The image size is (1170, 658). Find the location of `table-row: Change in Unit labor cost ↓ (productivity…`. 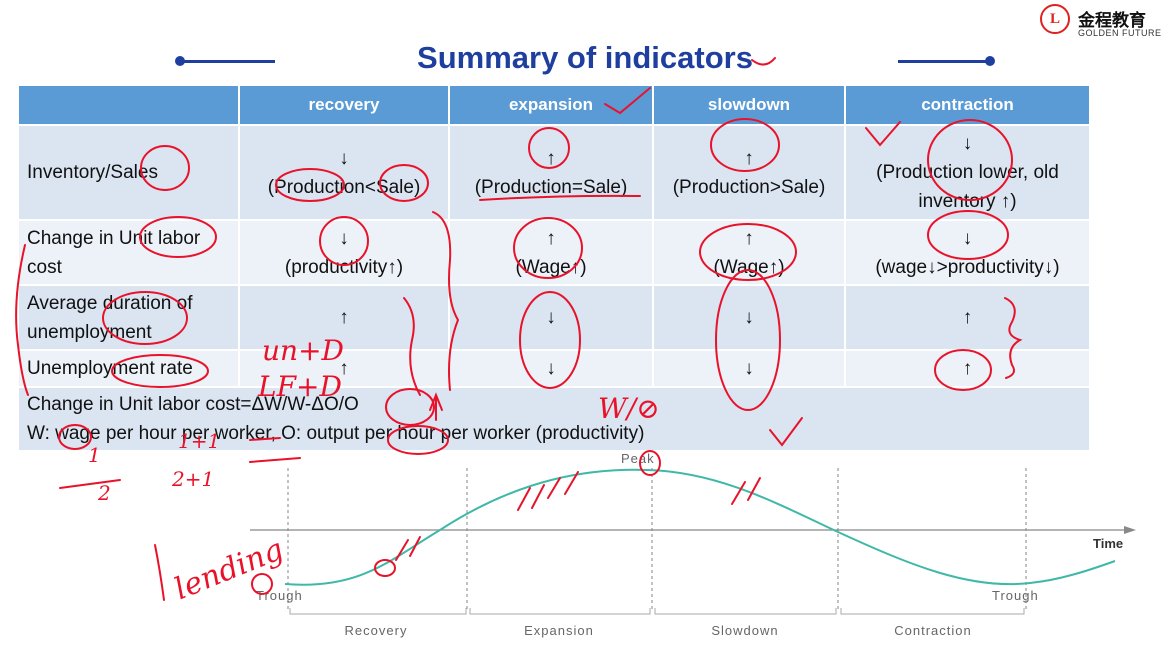

table-row: Change in Unit labor cost ↓ (productivity… is located at coordinates (554, 252).